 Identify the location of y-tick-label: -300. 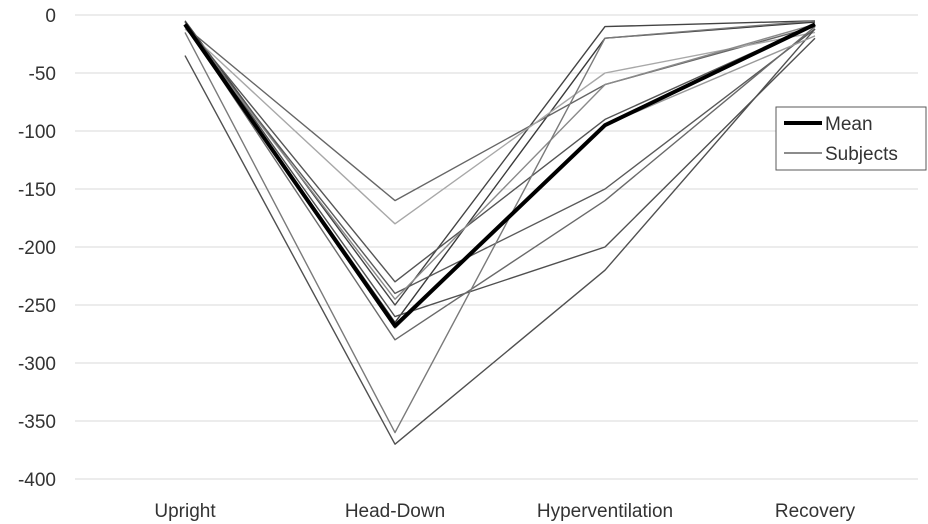
(37, 364).